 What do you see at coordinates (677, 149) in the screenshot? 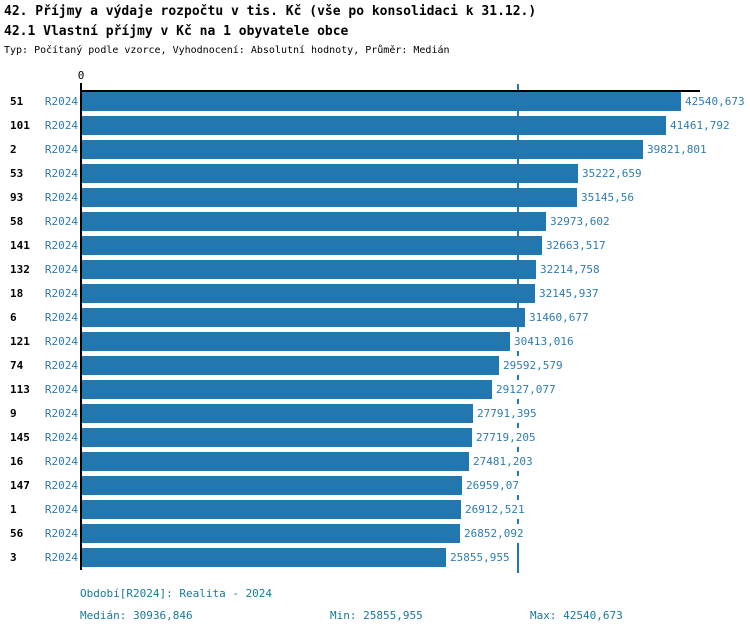
I see `bar-value-label: 39821,801` at bounding box center [677, 149].